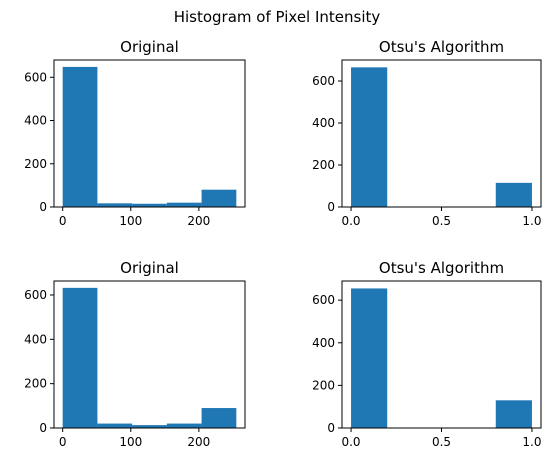 This screenshot has width=554, height=462. I want to click on subplot-2-xtick-label-3: 1.0, so click(531, 221).